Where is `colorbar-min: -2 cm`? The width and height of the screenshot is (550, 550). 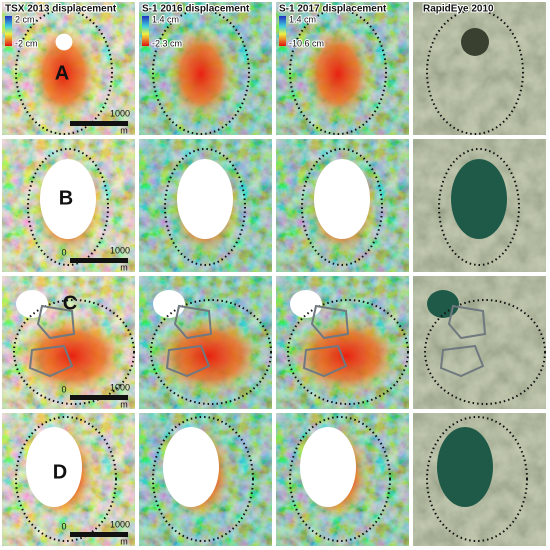
colorbar-min: -2 cm is located at coordinates (26, 43).